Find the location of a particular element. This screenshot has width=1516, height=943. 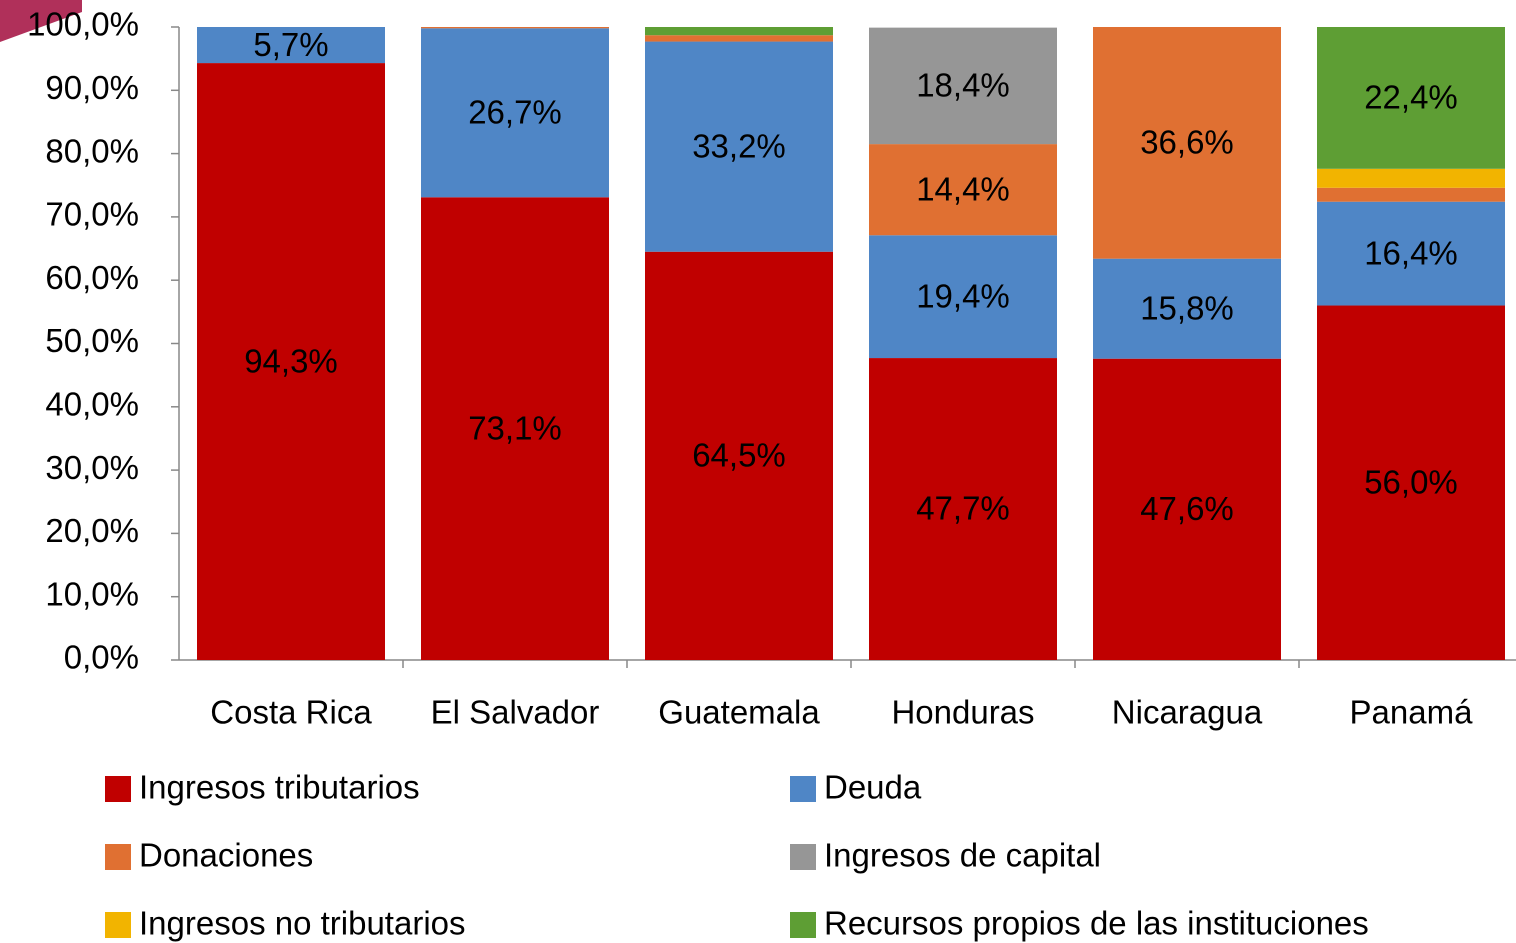

data-label: 18,4% is located at coordinates (963, 85).